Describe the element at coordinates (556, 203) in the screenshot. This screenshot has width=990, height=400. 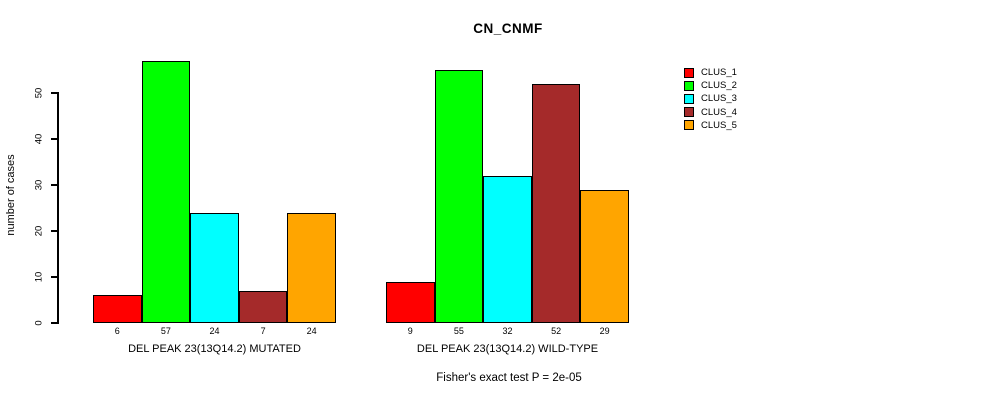
I see `bar-clus_4-group2` at that location.